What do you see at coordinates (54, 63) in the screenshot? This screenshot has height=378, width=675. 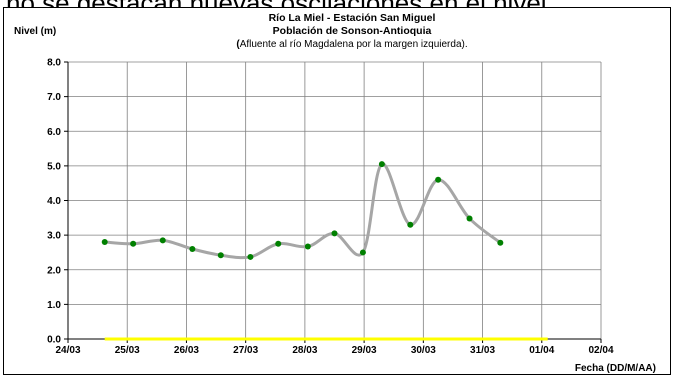 I see `y-tick-label: 8.0` at bounding box center [54, 63].